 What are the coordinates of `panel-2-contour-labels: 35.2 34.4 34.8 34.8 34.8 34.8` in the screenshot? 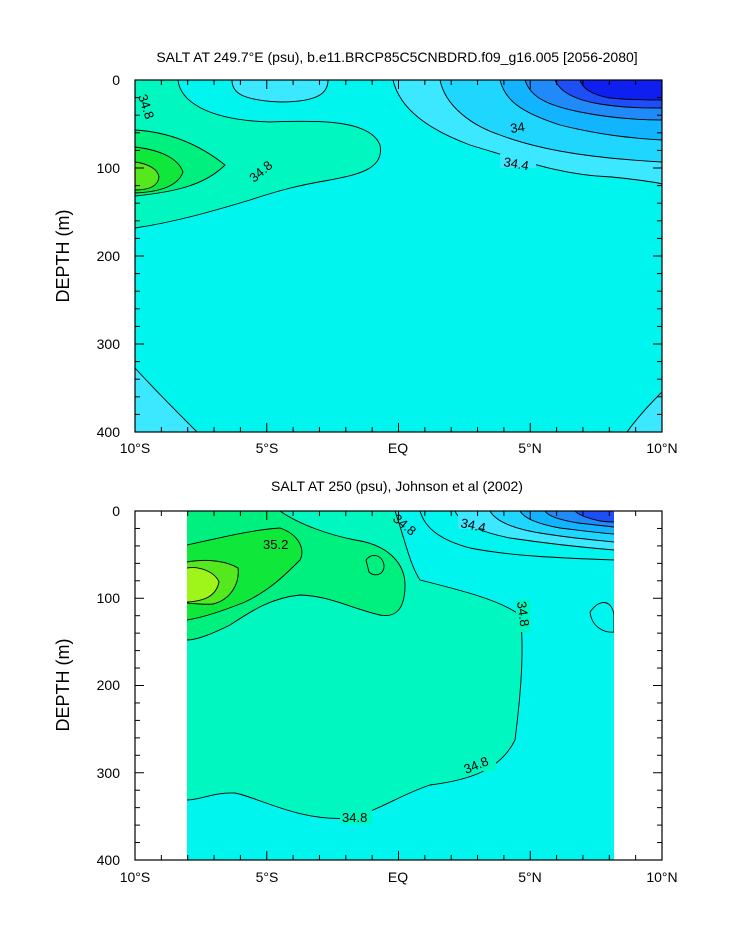 It's located at (396, 668).